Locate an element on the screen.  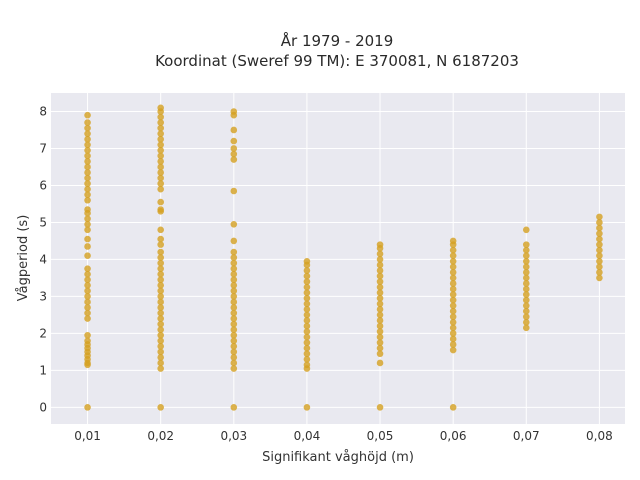
y-tick-label: 1 is located at coordinates (43, 370).